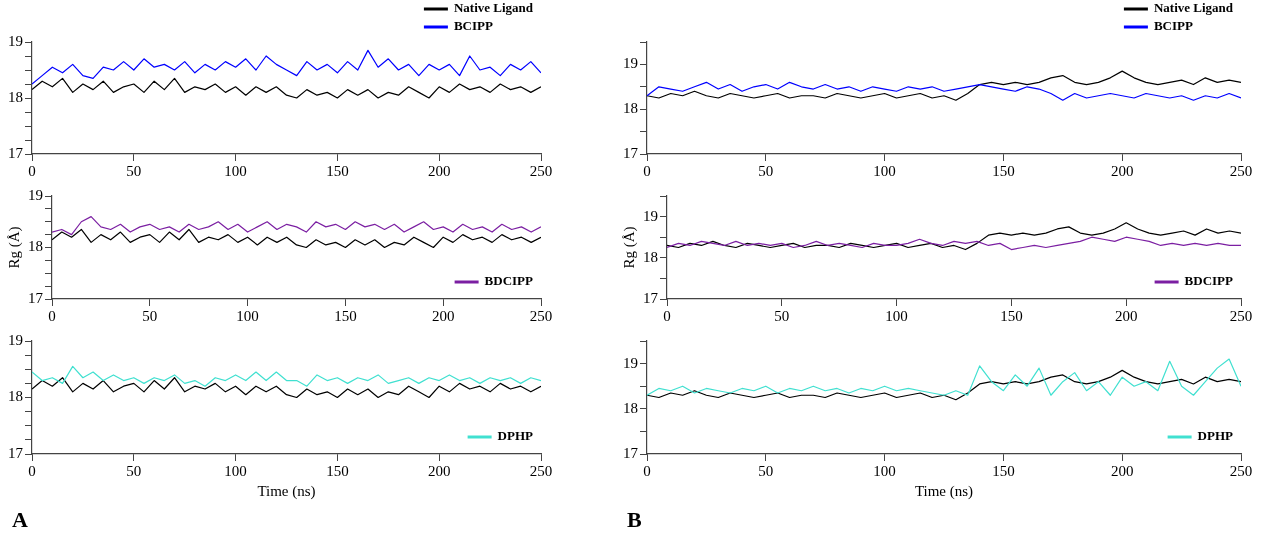 The height and width of the screenshot is (535, 1261). I want to click on text: A, so click(20, 520).